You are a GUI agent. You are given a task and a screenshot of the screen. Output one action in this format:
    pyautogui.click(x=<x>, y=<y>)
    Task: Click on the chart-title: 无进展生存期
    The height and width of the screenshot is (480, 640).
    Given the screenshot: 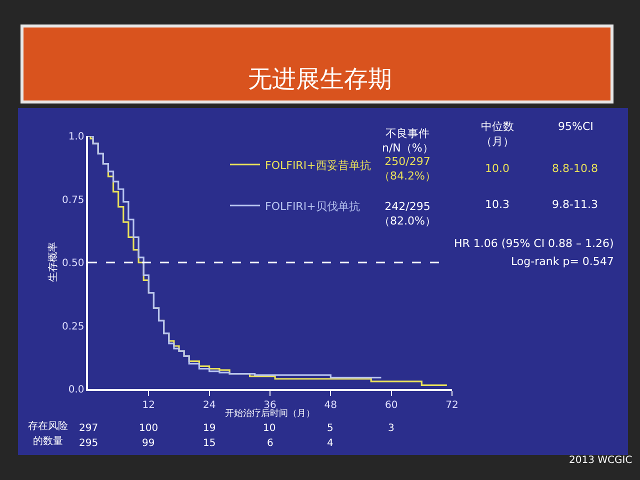 What is the action you would take?
    pyautogui.click(x=320, y=79)
    